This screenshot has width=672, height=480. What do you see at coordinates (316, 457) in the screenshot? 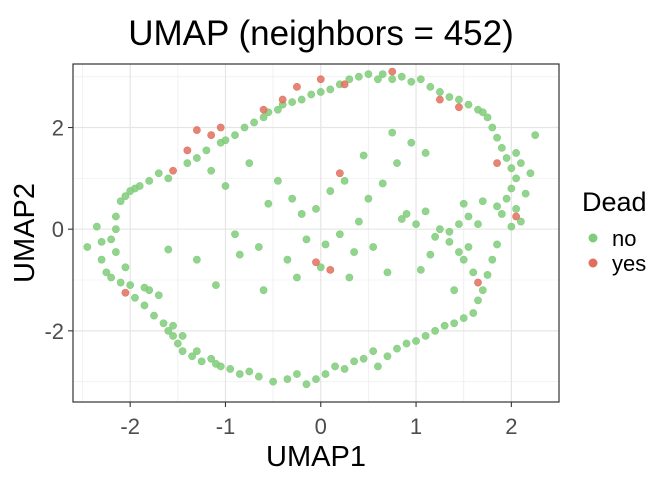
I see `x-axis-title: UMAP1` at bounding box center [316, 457].